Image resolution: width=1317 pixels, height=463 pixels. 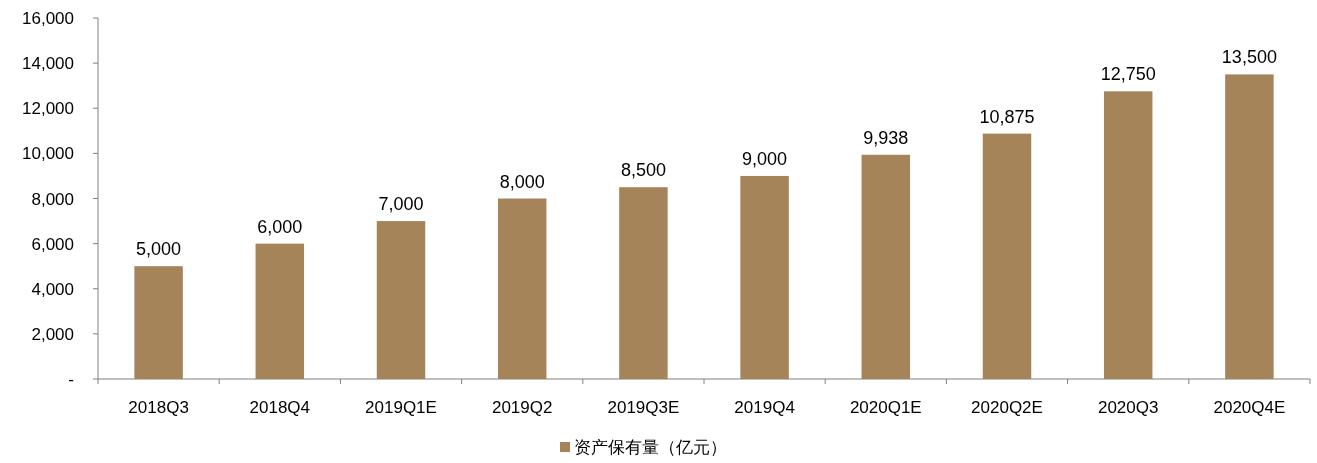 What do you see at coordinates (48, 154) in the screenshot?
I see `y-tick-label: 10,000` at bounding box center [48, 154].